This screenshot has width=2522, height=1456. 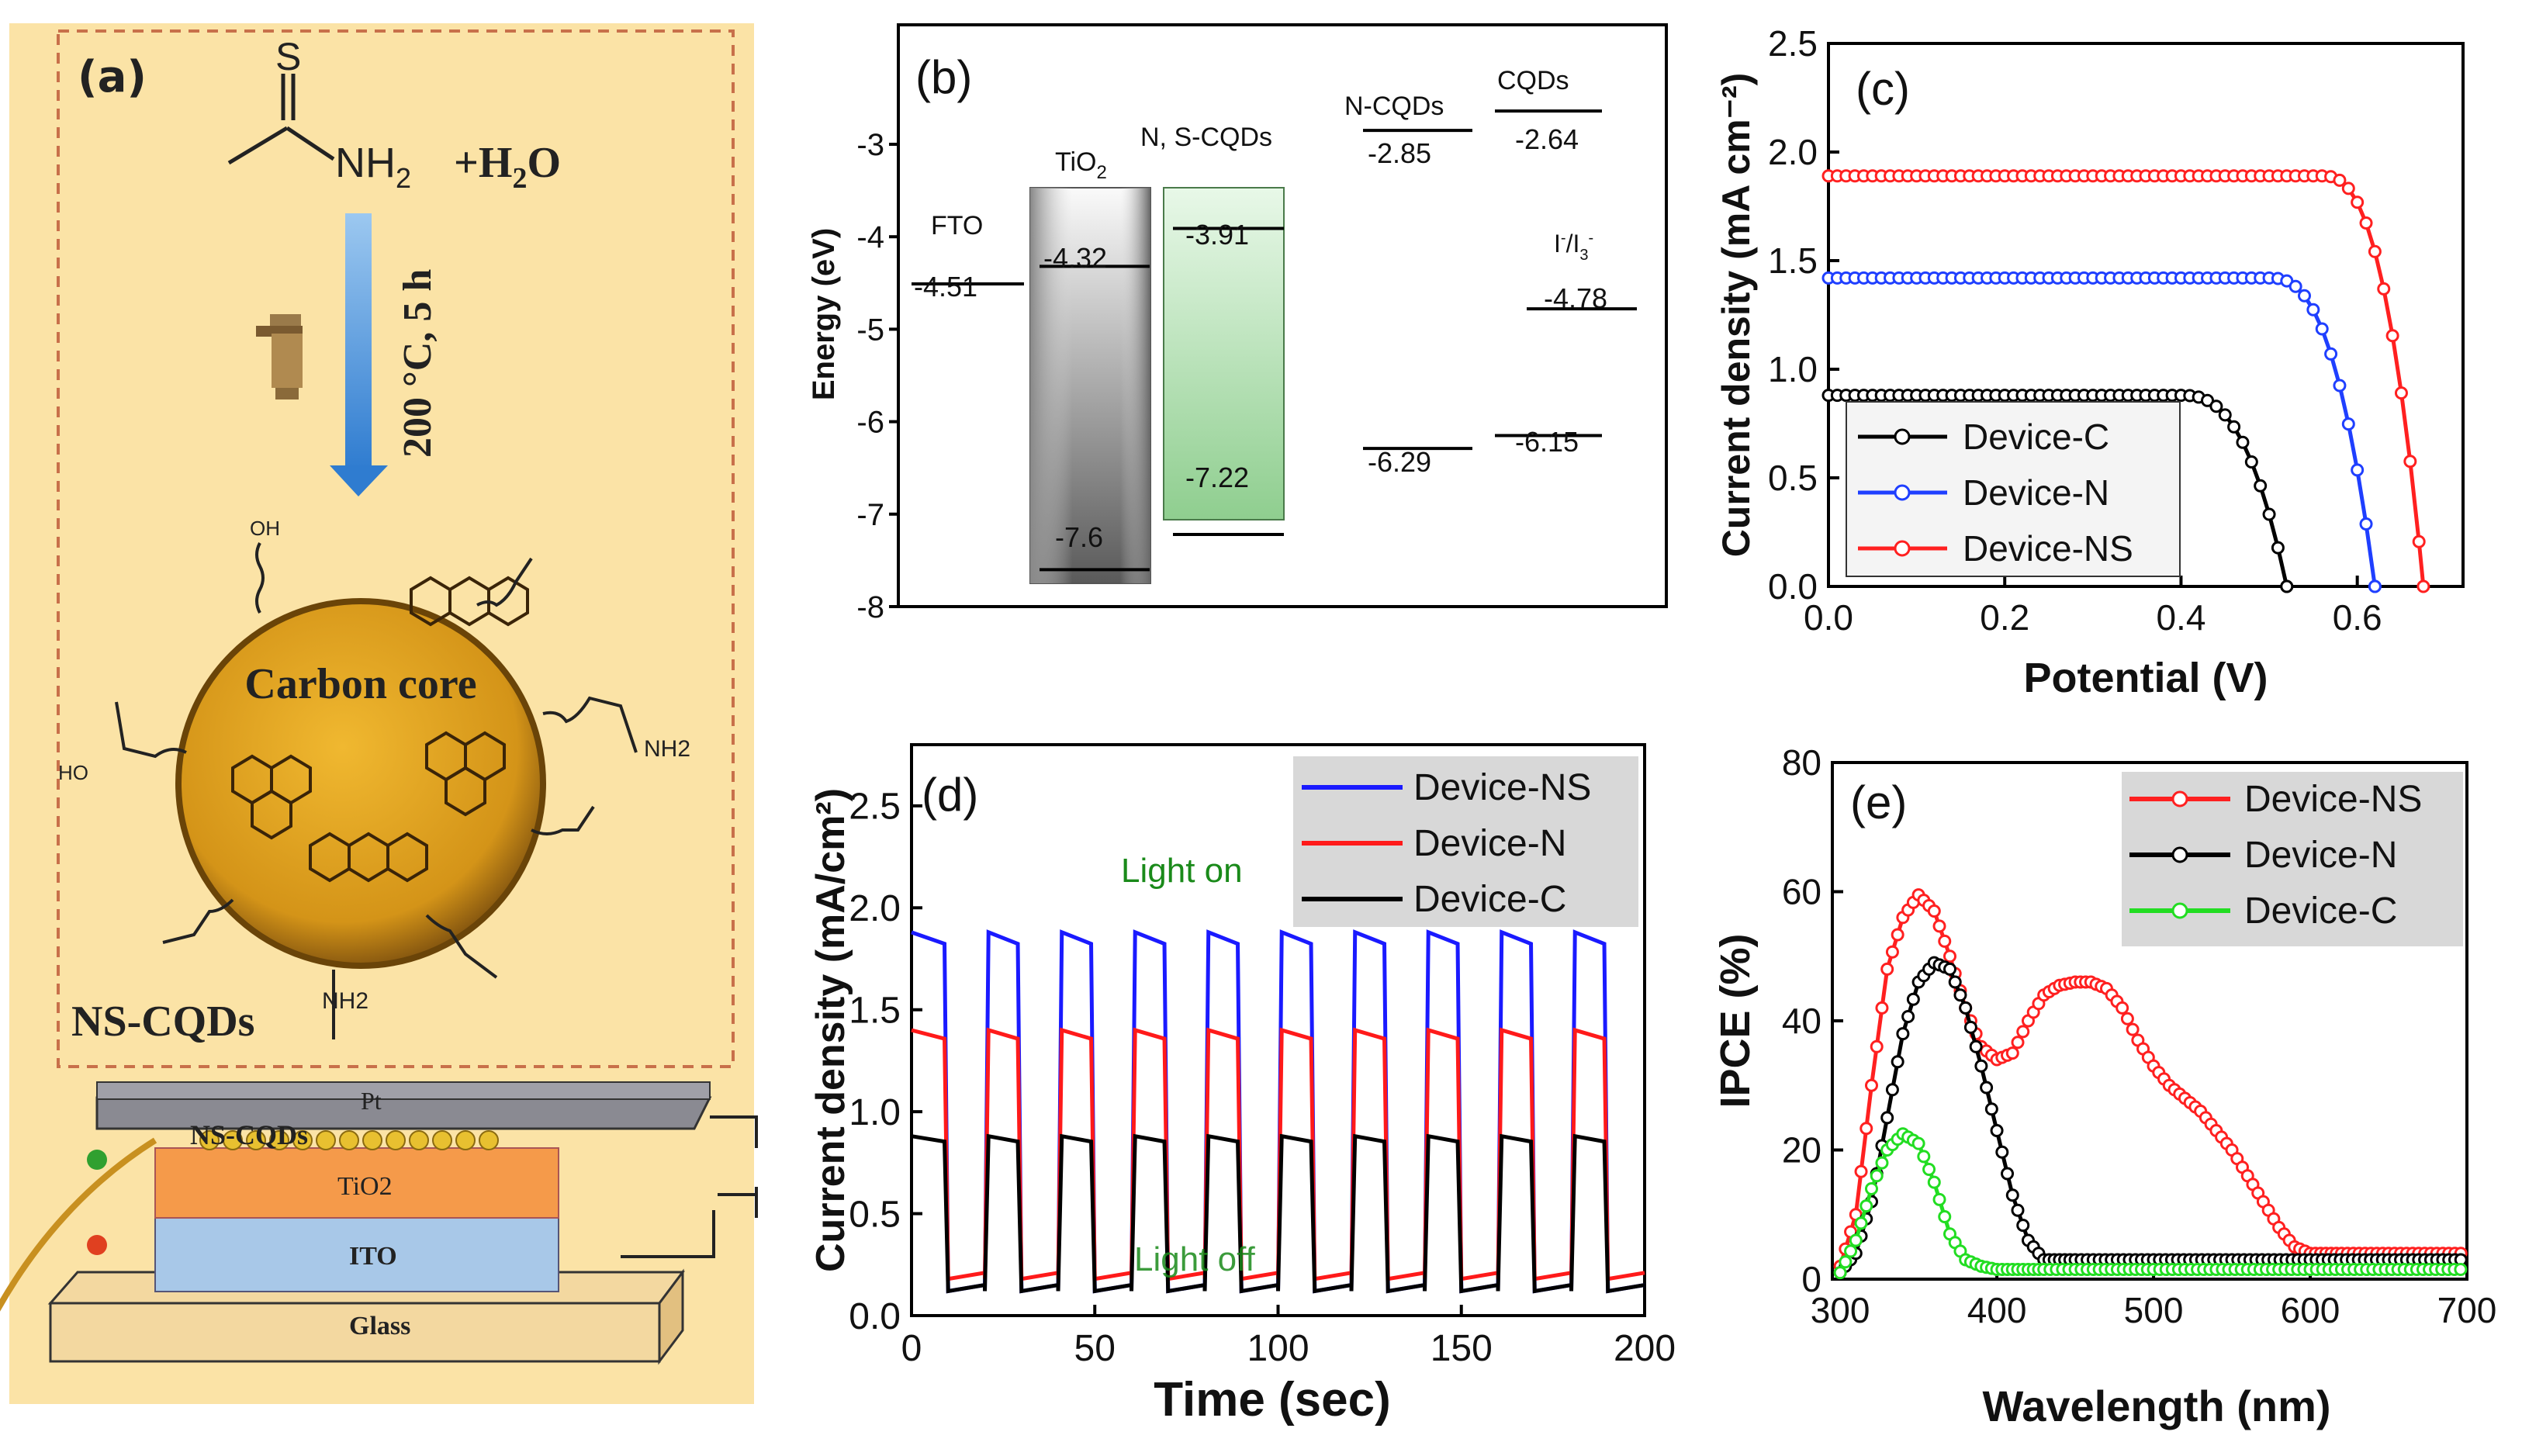 I want to click on panel-b-frame, so click(x=1282, y=315).